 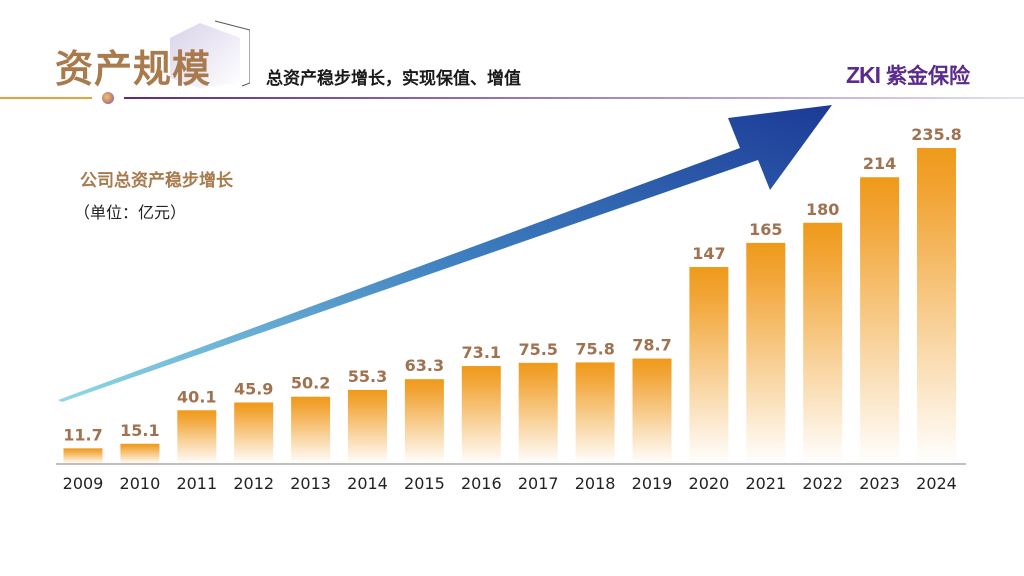 What do you see at coordinates (139, 430) in the screenshot?
I see `value-label: 15.1` at bounding box center [139, 430].